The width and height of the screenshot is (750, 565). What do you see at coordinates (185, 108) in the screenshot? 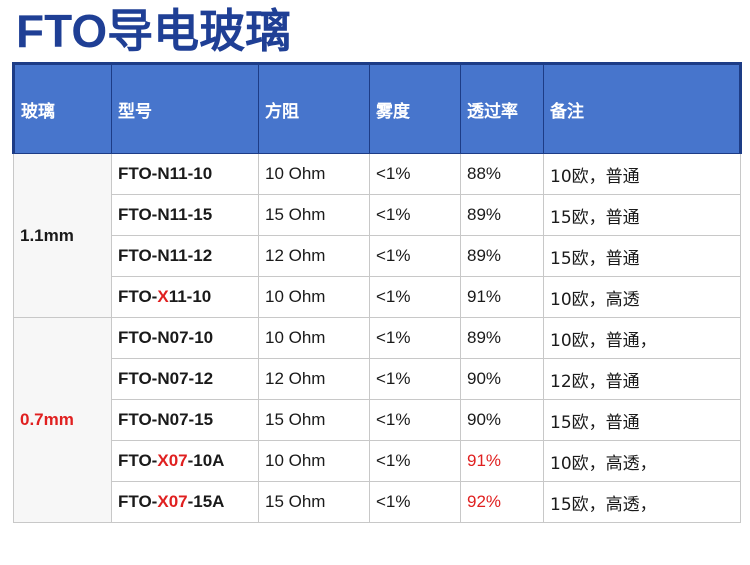
I see `header-model: 型号` at bounding box center [185, 108].